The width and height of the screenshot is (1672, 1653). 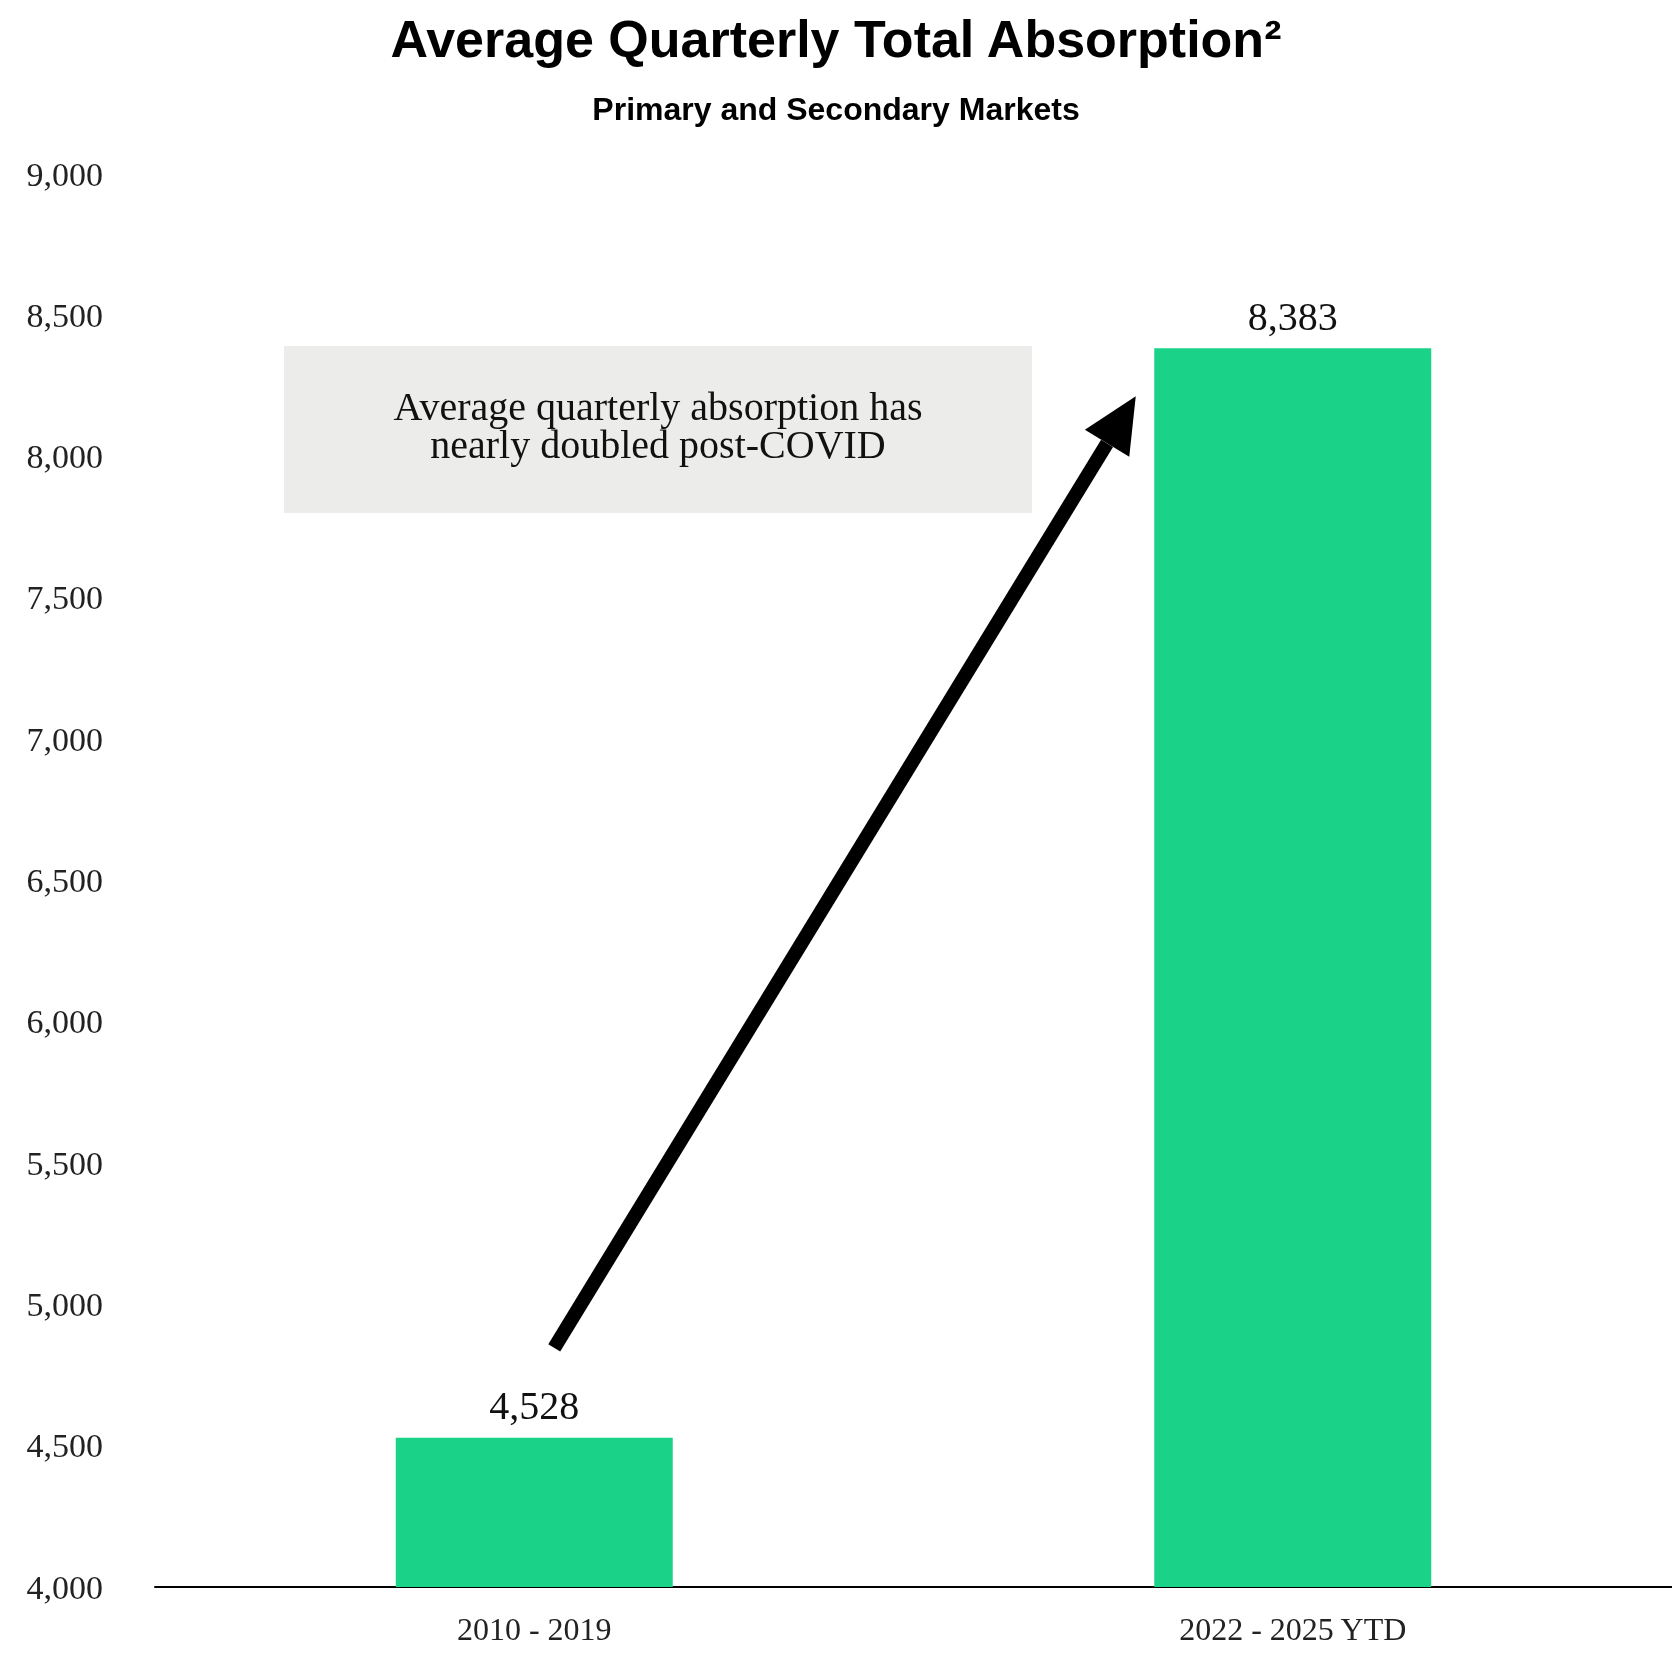 What do you see at coordinates (64, 174) in the screenshot?
I see `y-tick-label: 9,000` at bounding box center [64, 174].